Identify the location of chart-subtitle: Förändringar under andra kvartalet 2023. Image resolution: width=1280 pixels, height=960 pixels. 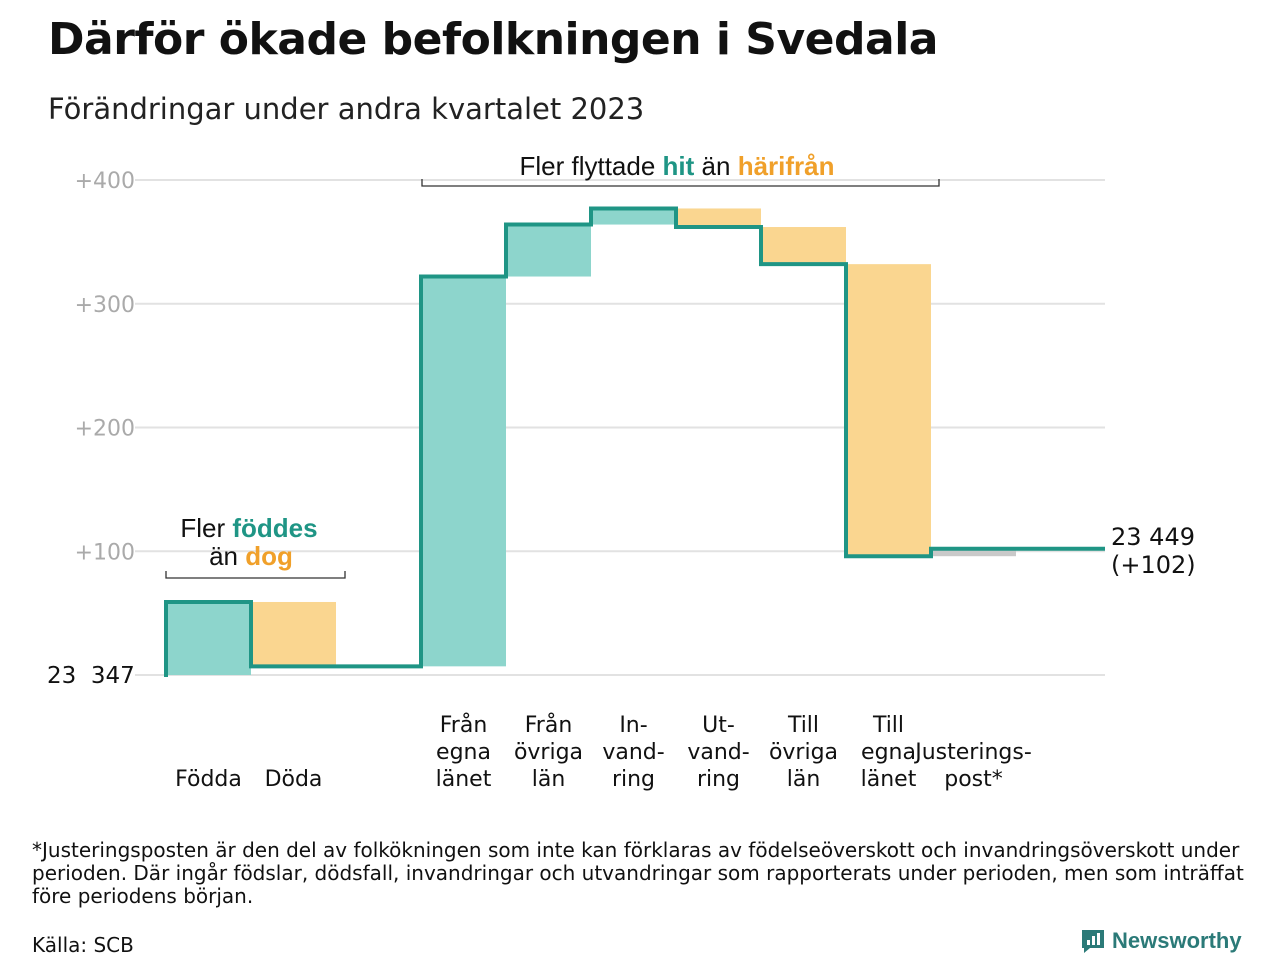
(346, 109).